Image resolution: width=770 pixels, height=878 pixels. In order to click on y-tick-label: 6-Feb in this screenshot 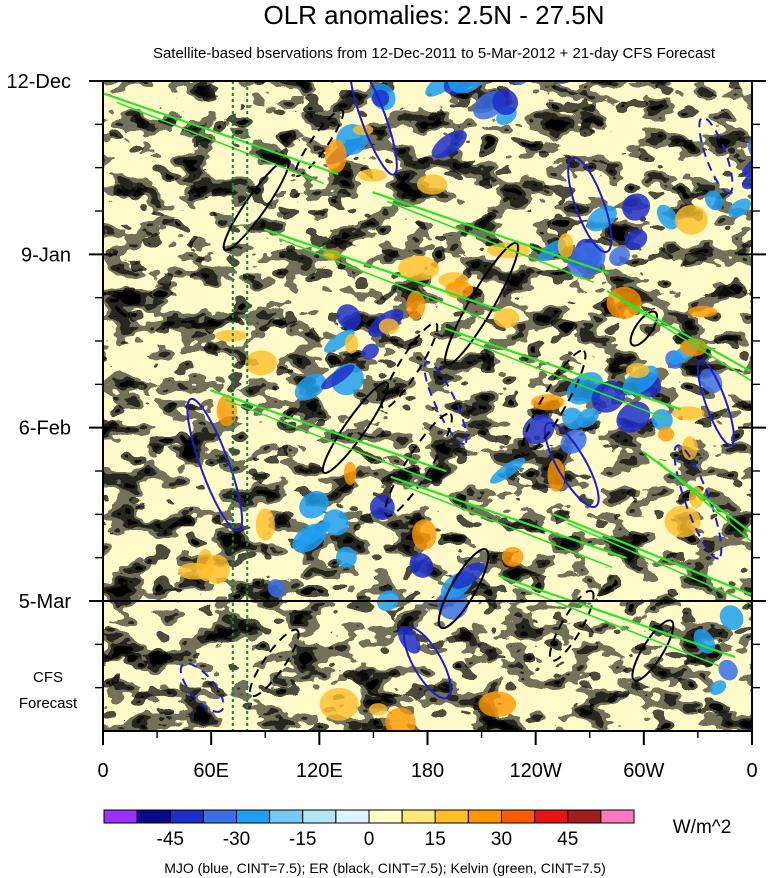, I will do `click(45, 429)`.